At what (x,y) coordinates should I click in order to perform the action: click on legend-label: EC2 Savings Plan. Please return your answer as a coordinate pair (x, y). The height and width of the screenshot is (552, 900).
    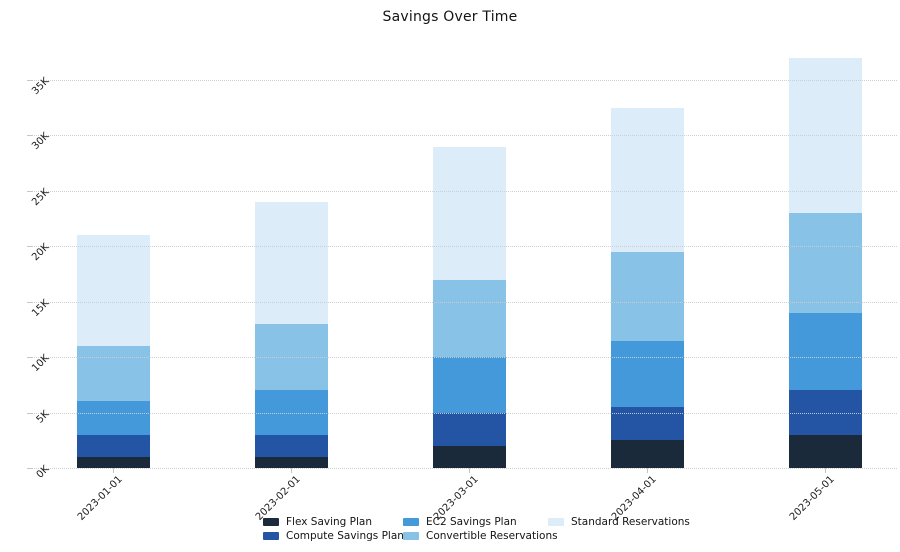
    Looking at the image, I should click on (471, 522).